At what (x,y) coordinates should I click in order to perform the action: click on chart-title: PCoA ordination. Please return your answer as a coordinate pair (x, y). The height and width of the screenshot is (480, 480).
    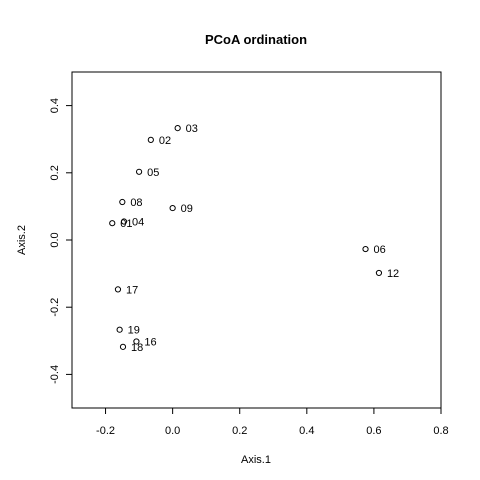
    Looking at the image, I should click on (256, 39).